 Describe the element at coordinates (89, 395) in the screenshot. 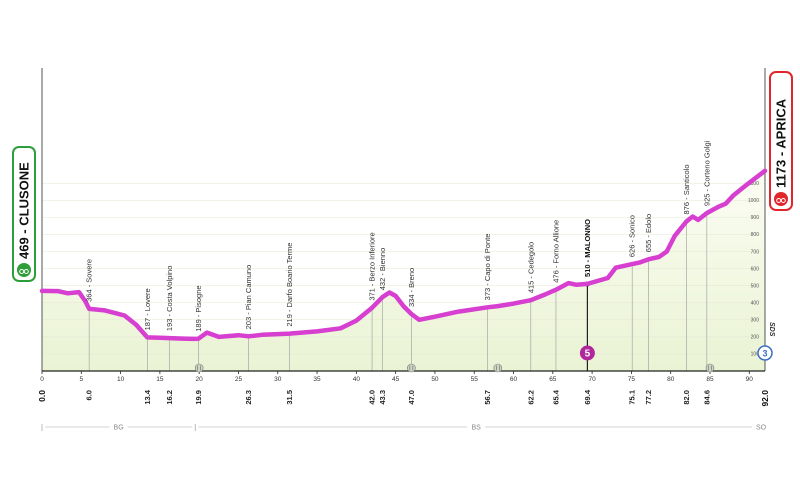

I see `waypoint-km-label: 6.0` at that location.